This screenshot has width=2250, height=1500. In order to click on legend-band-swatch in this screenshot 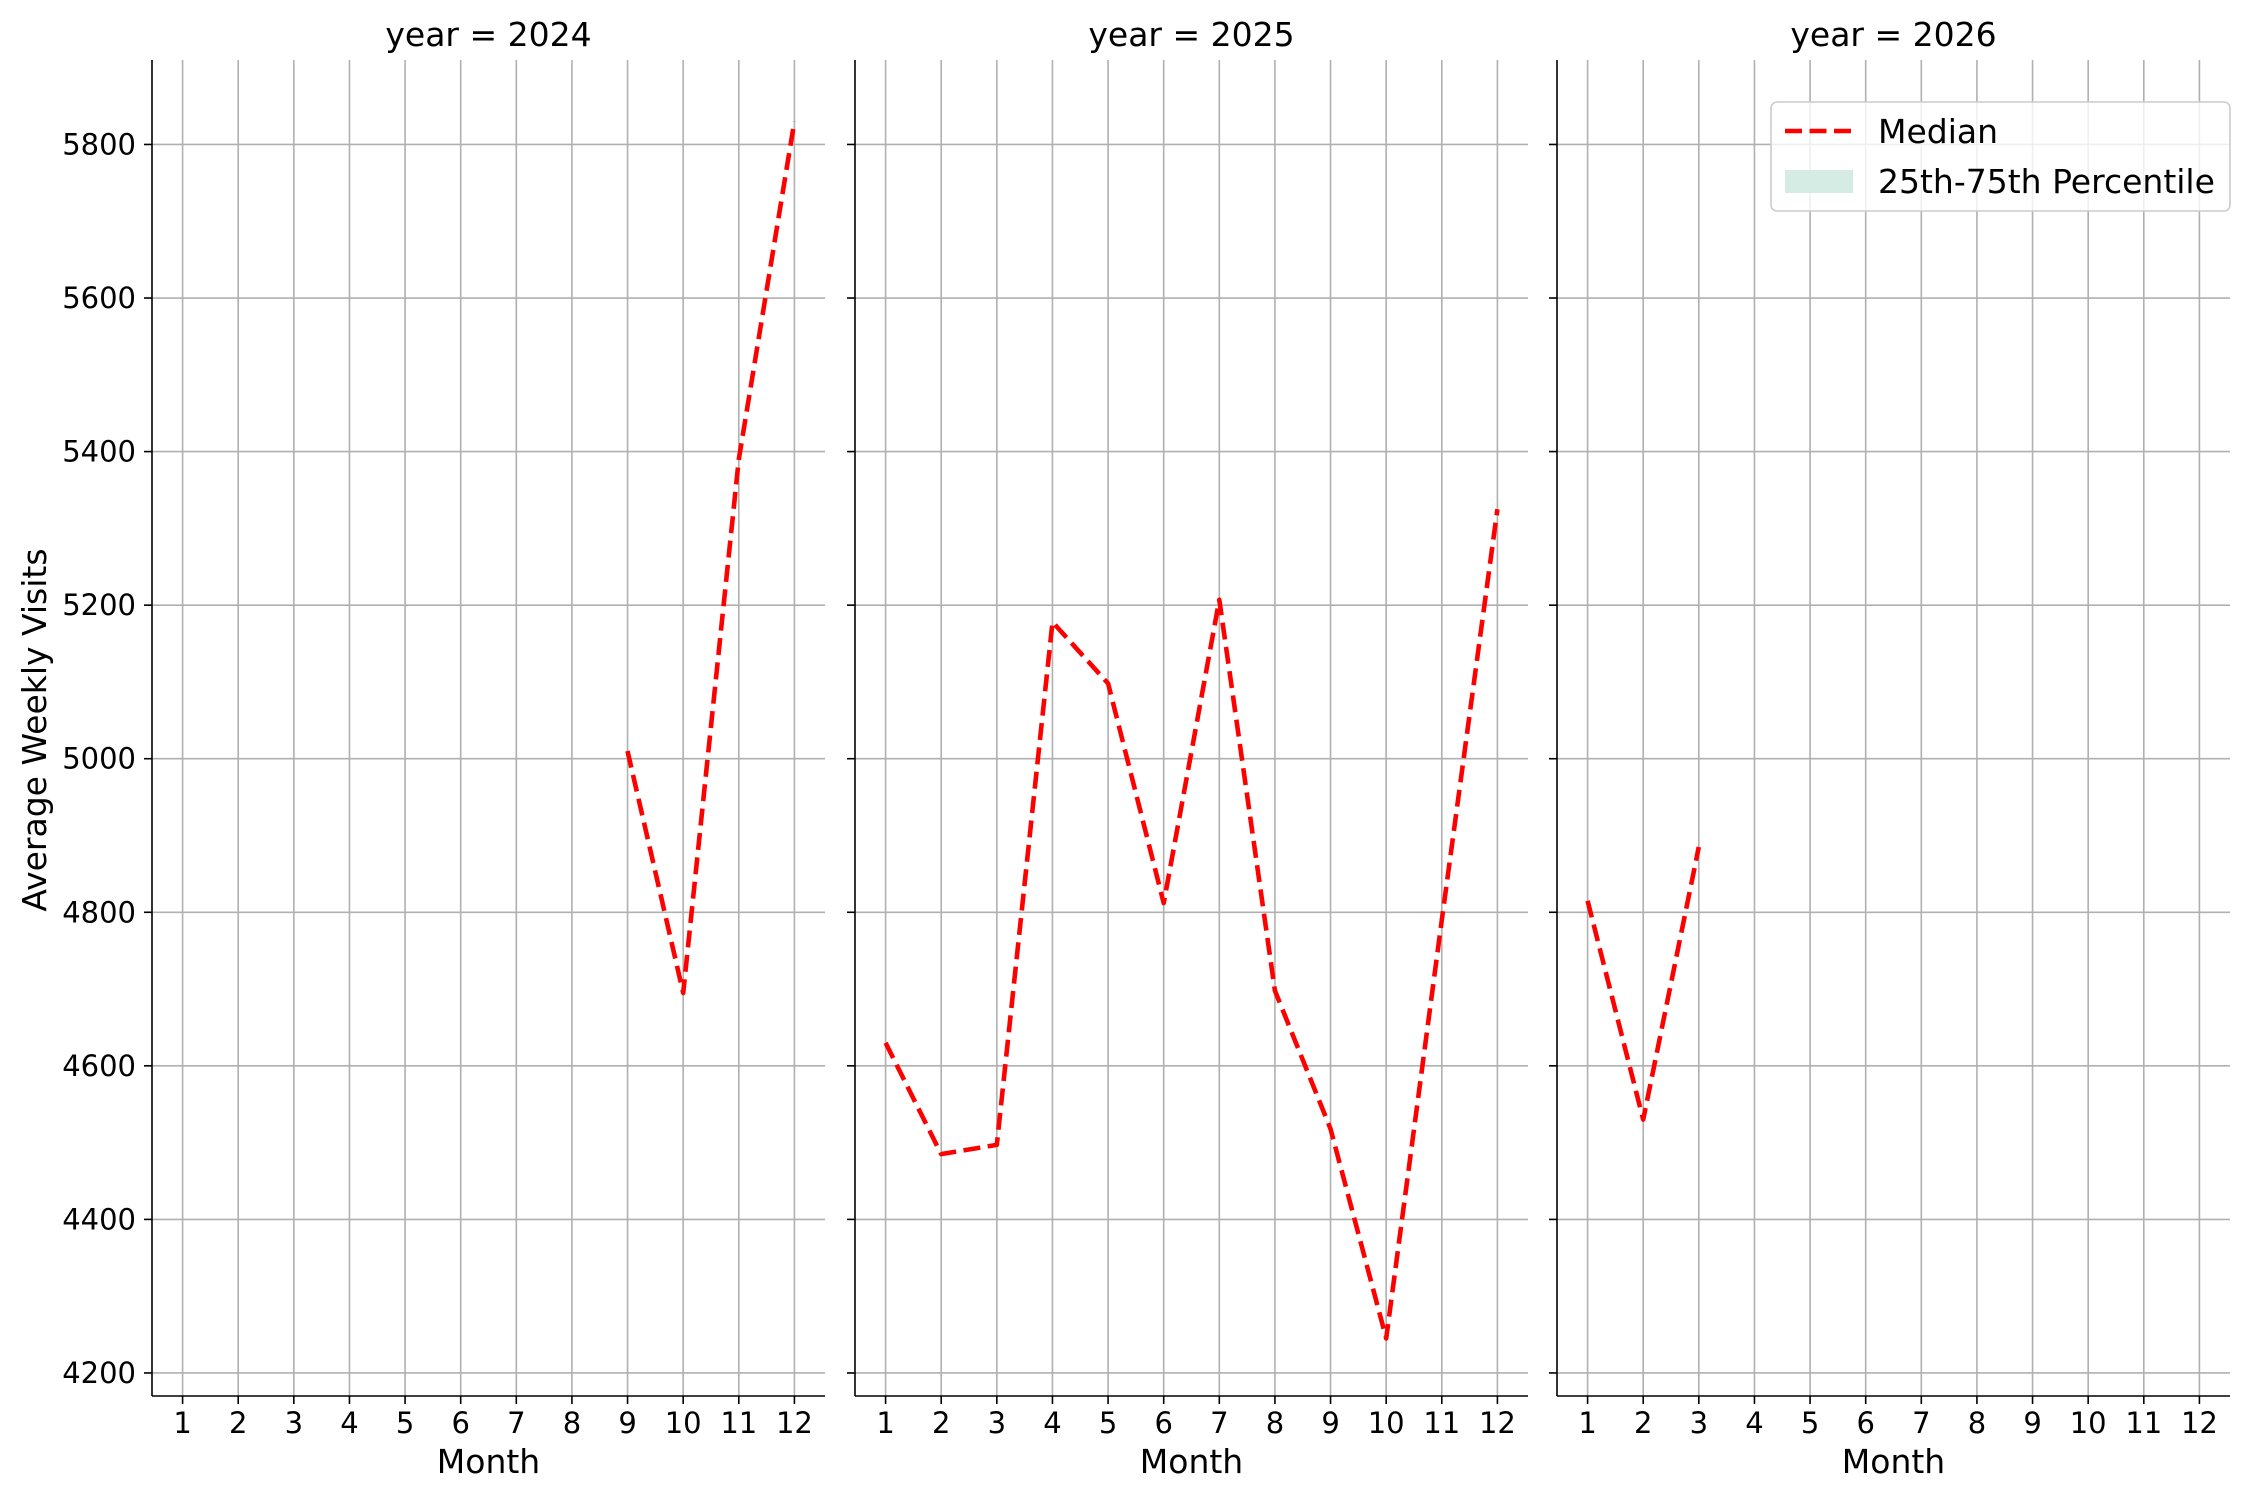, I will do `click(1819, 181)`.